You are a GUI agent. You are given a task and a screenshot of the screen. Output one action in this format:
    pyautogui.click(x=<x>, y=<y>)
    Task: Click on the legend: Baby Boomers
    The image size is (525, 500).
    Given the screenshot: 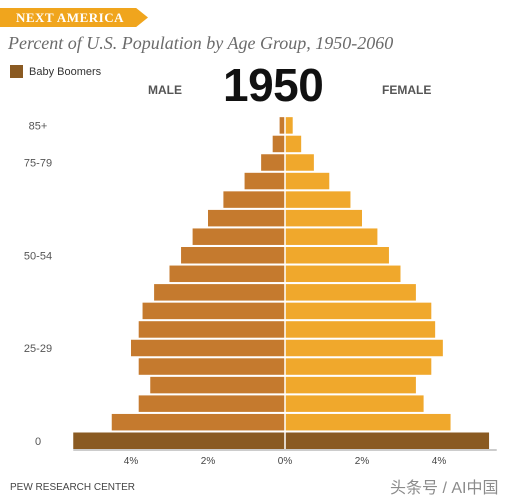 What is the action you would take?
    pyautogui.click(x=55, y=71)
    